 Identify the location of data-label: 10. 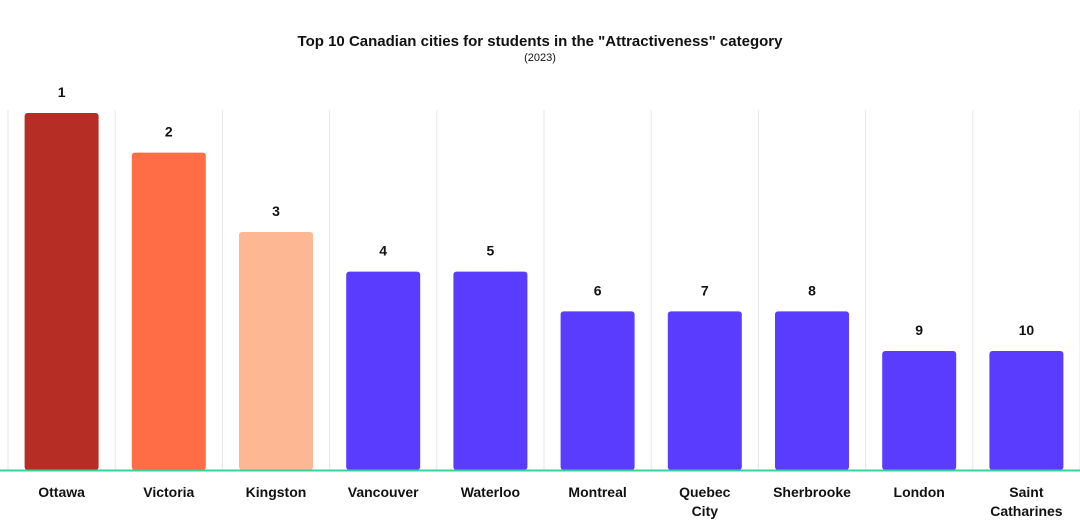
(1027, 330).